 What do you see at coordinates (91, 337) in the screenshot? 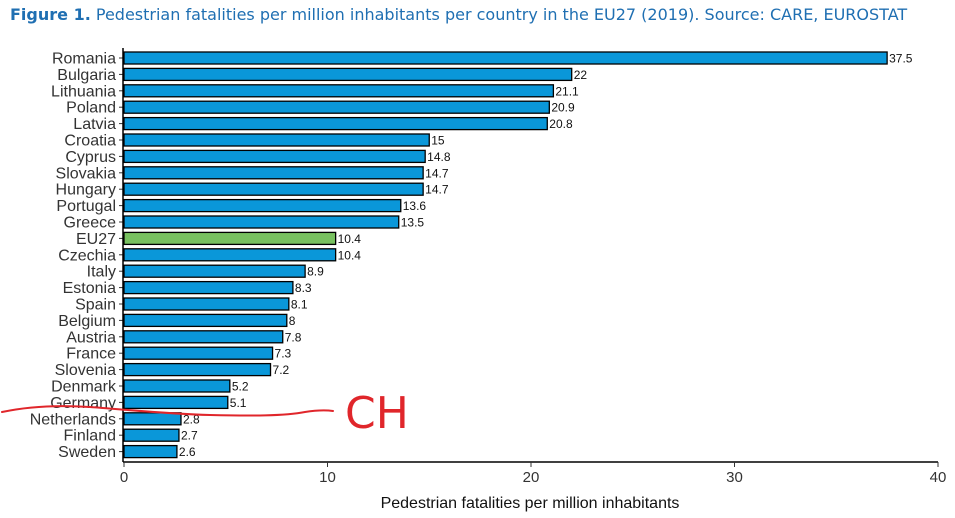
I see `category-label-austria: Austria` at bounding box center [91, 337].